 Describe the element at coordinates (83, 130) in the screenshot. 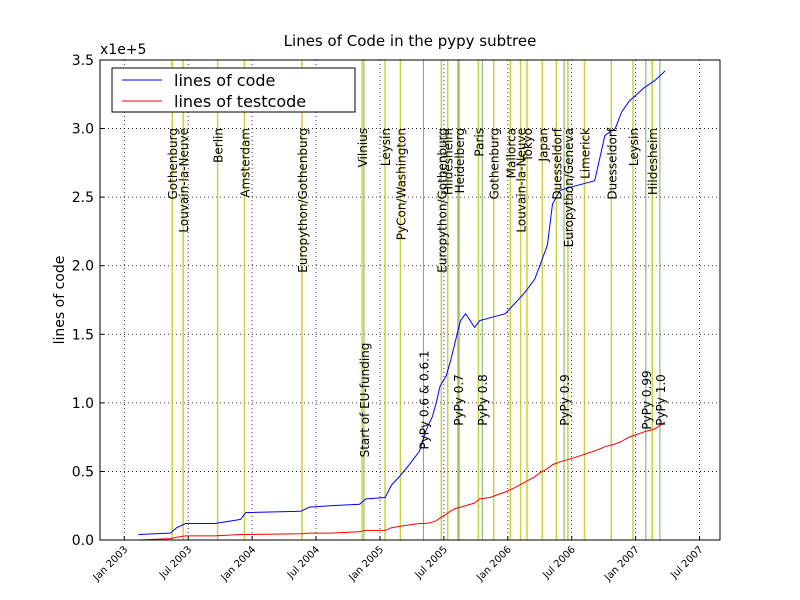

I see `y-tick-label: 3.0` at that location.